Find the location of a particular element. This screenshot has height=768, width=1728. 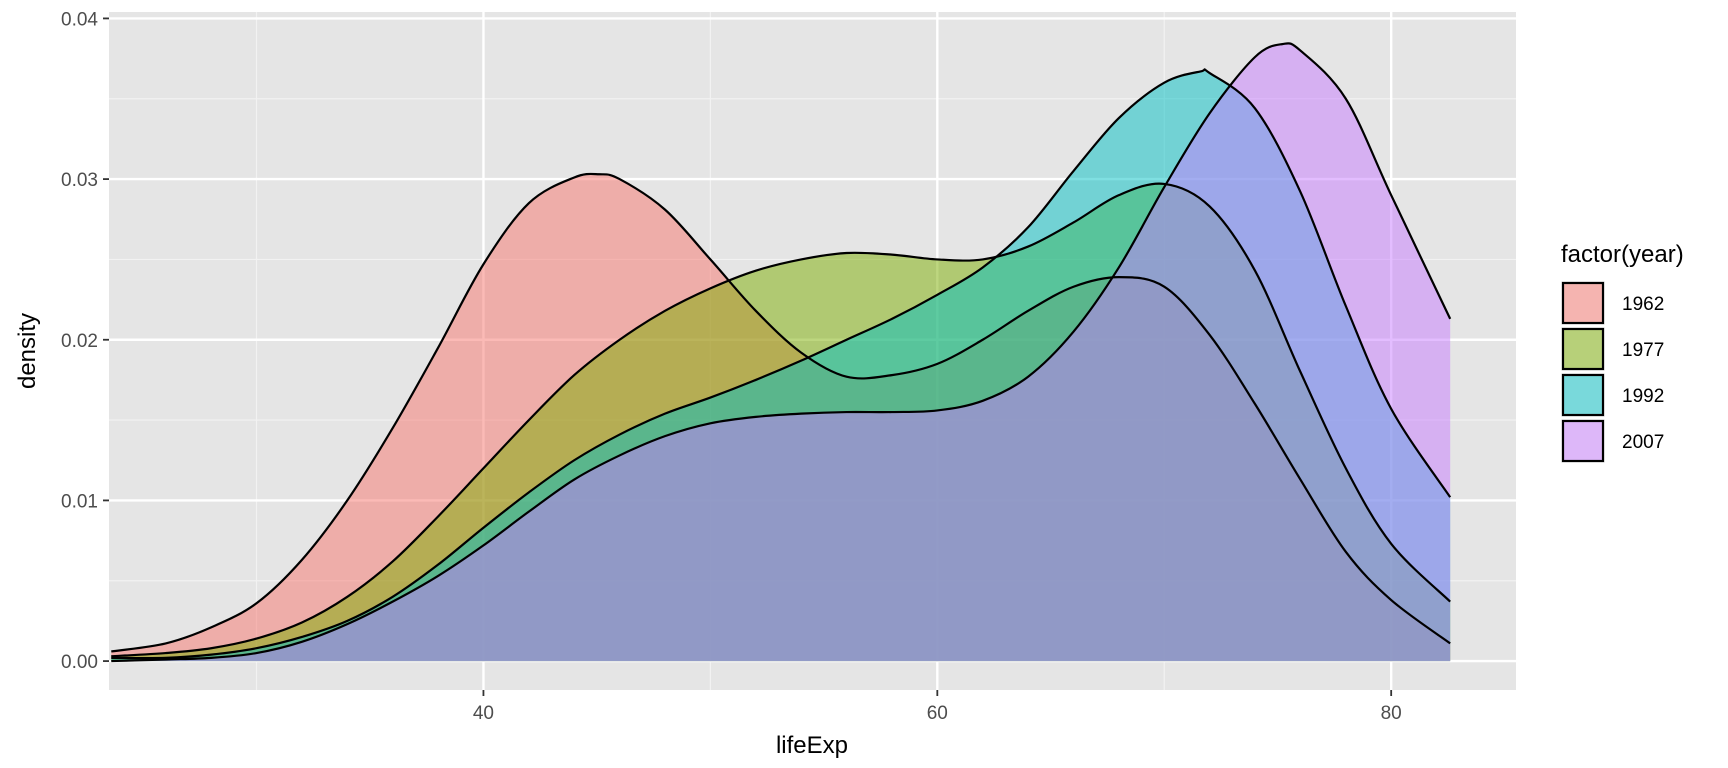

y-tick-label: 0.00 is located at coordinates (79, 662).